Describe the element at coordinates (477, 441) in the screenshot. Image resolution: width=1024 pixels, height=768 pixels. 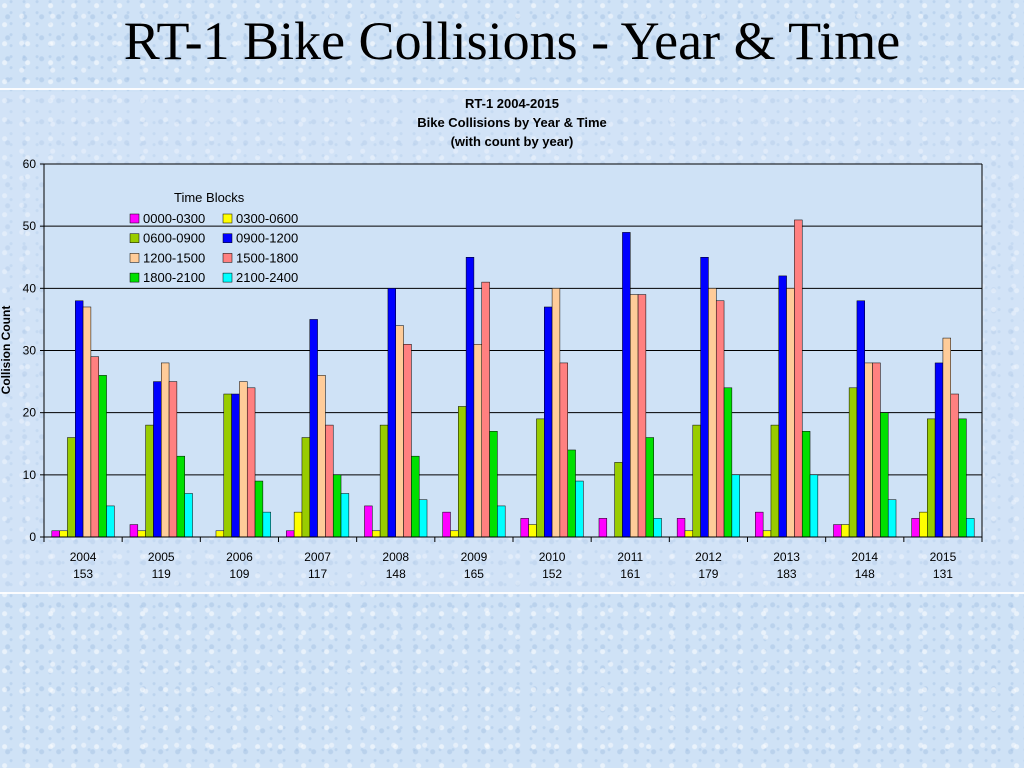
I see `bar-1200-1500-2009` at that location.